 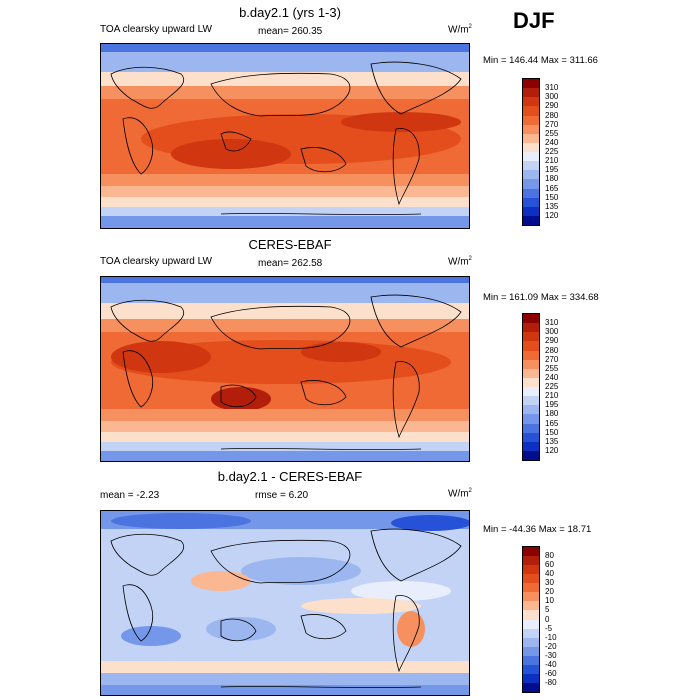 I want to click on colorbar-tick-label: 30, so click(x=549, y=583).